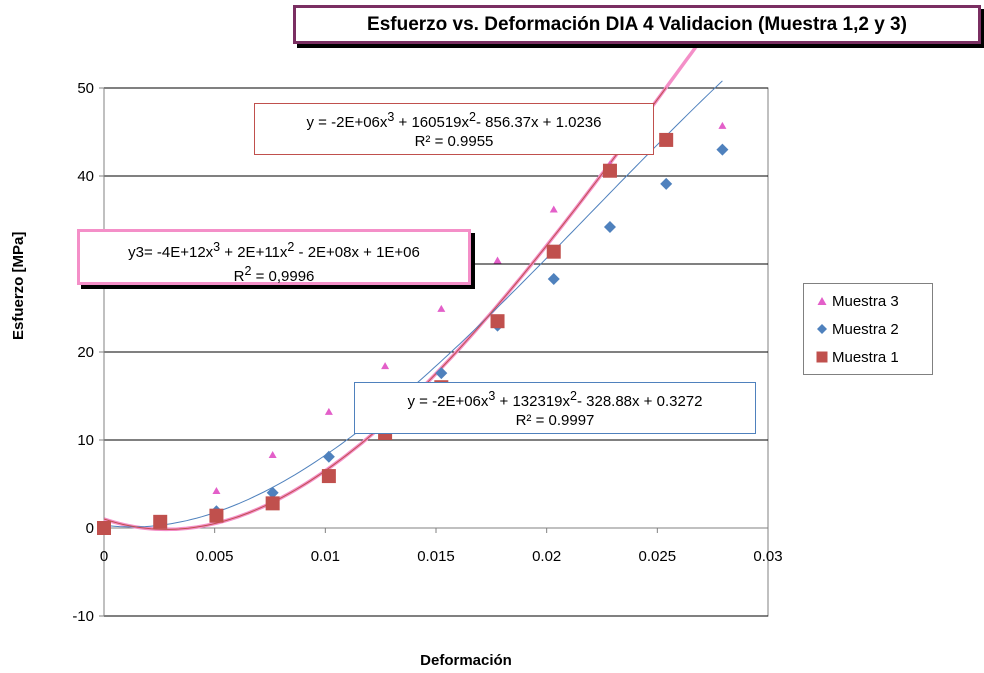  I want to click on r-squared-line: R² = 0.9997, so click(555, 420).